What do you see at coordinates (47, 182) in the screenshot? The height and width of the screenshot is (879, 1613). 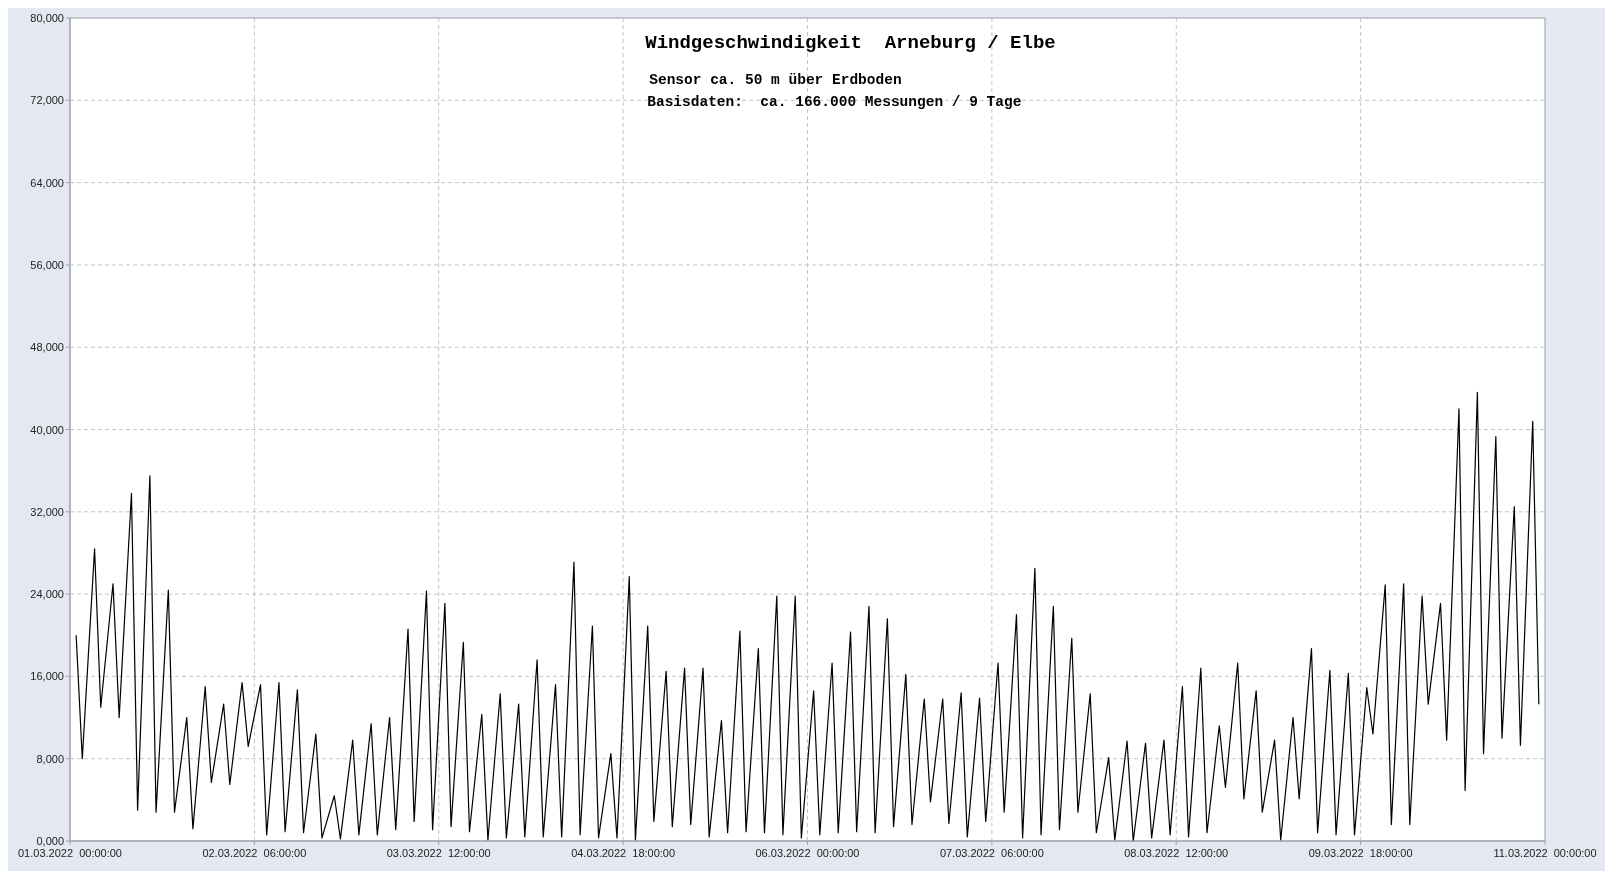 I see `y-tick-label: 64,000` at bounding box center [47, 182].